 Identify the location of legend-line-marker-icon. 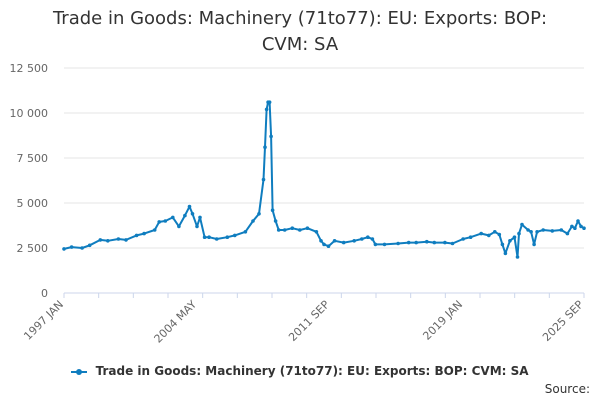
(79, 371).